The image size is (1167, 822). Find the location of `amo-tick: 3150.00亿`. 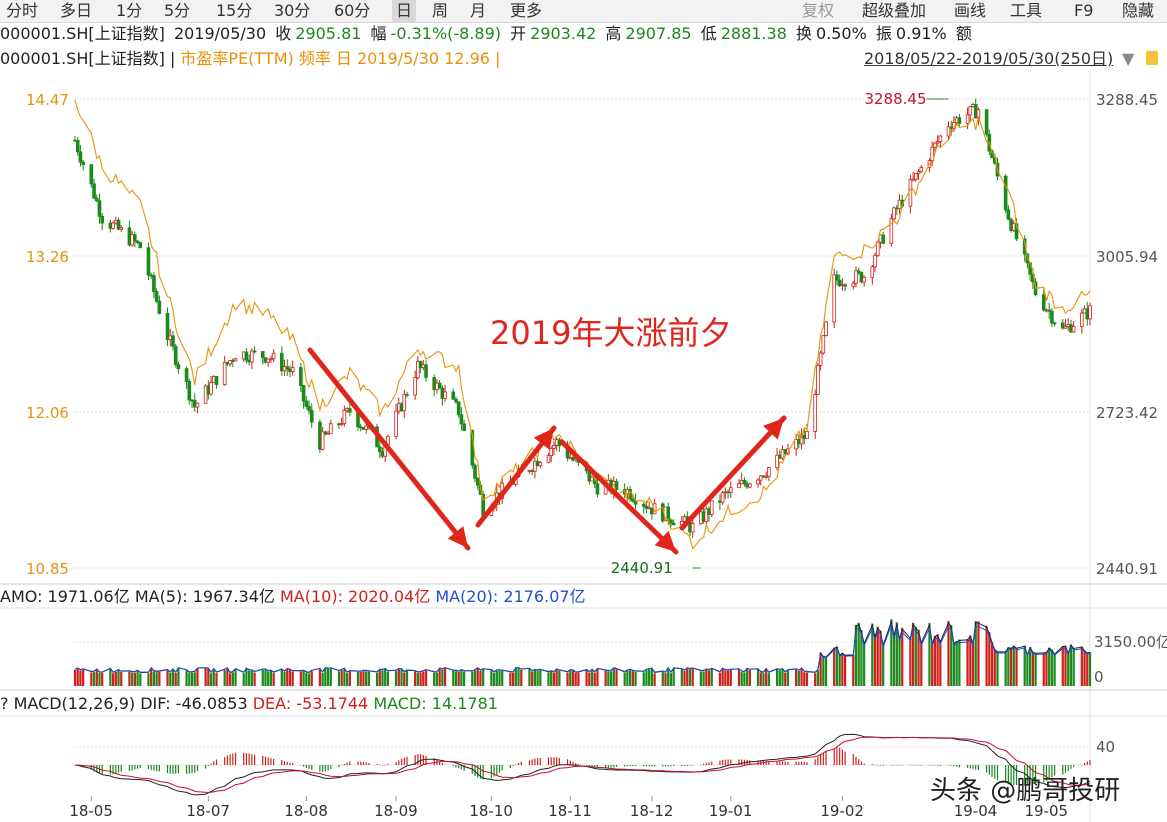

amo-tick: 3150.00亿 is located at coordinates (1130, 642).